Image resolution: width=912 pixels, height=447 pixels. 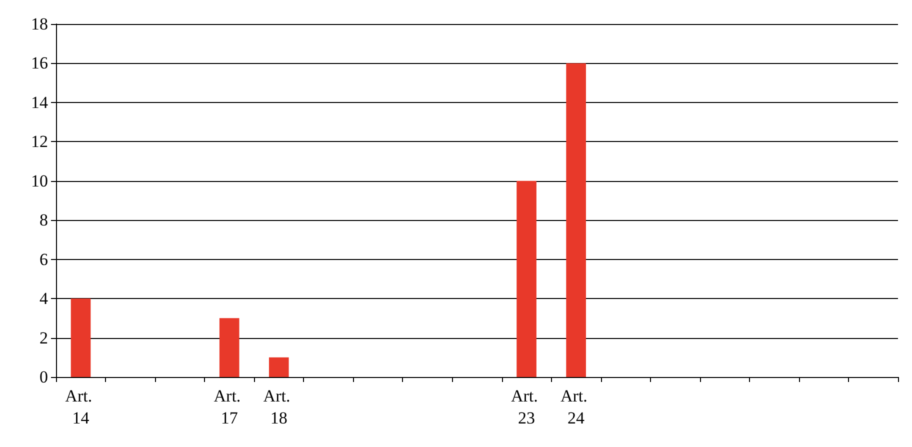 What do you see at coordinates (80, 407) in the screenshot?
I see `x-tick-label: Art. 14` at bounding box center [80, 407].